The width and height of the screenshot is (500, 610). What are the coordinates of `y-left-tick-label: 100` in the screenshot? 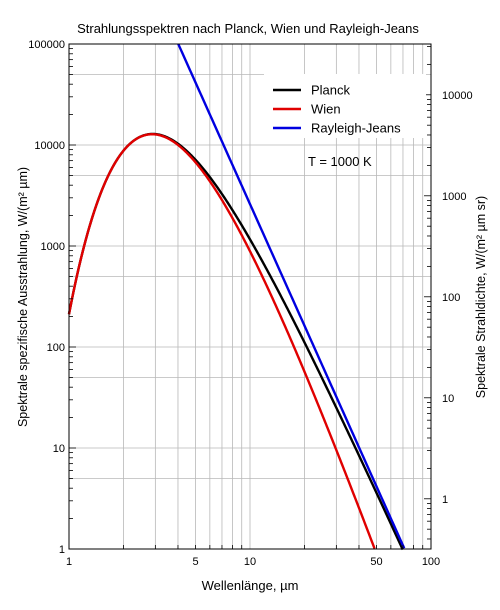 It's located at (56, 348).